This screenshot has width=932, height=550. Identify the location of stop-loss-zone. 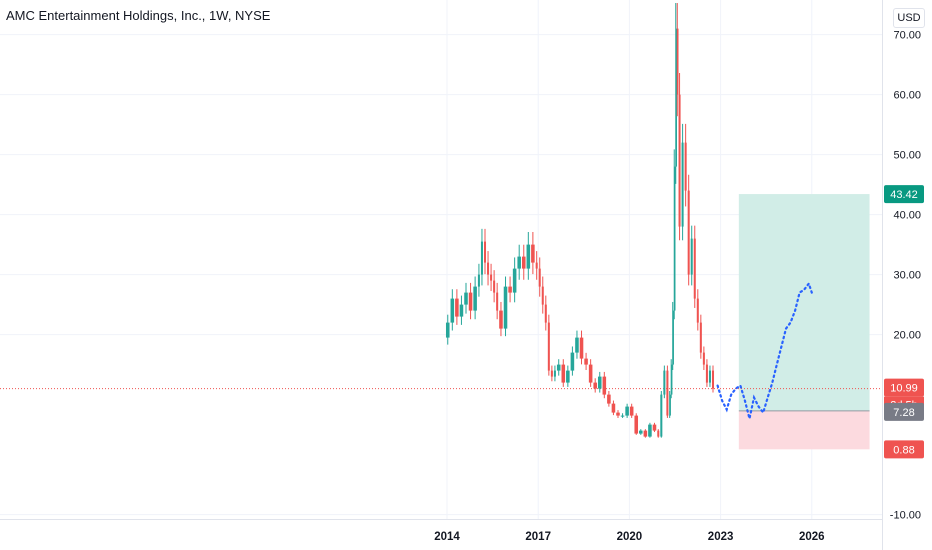
(804, 430).